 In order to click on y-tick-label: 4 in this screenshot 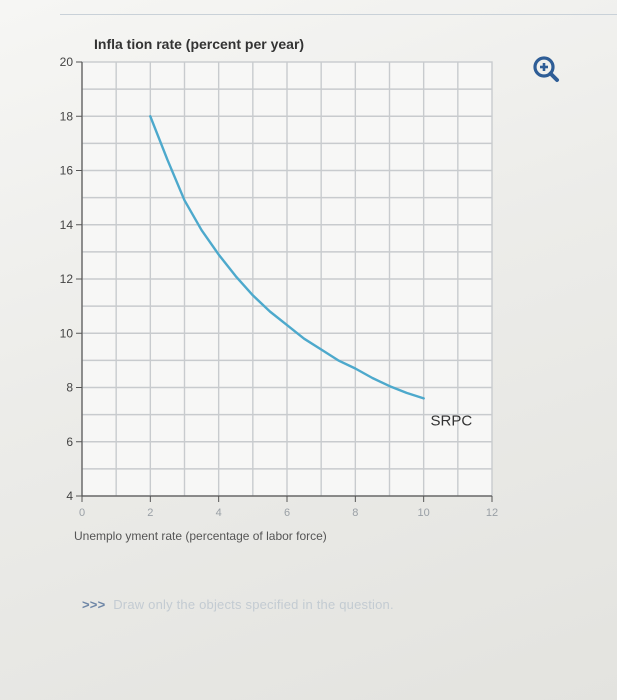, I will do `click(69, 496)`.